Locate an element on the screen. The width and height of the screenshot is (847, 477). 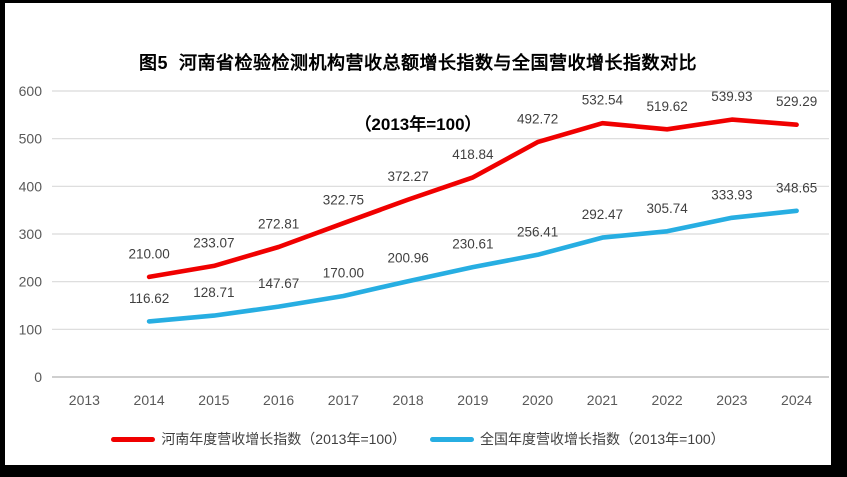
legend-label-henan: 河南年度营收增长指数（2013年=100） is located at coordinates (283, 439).